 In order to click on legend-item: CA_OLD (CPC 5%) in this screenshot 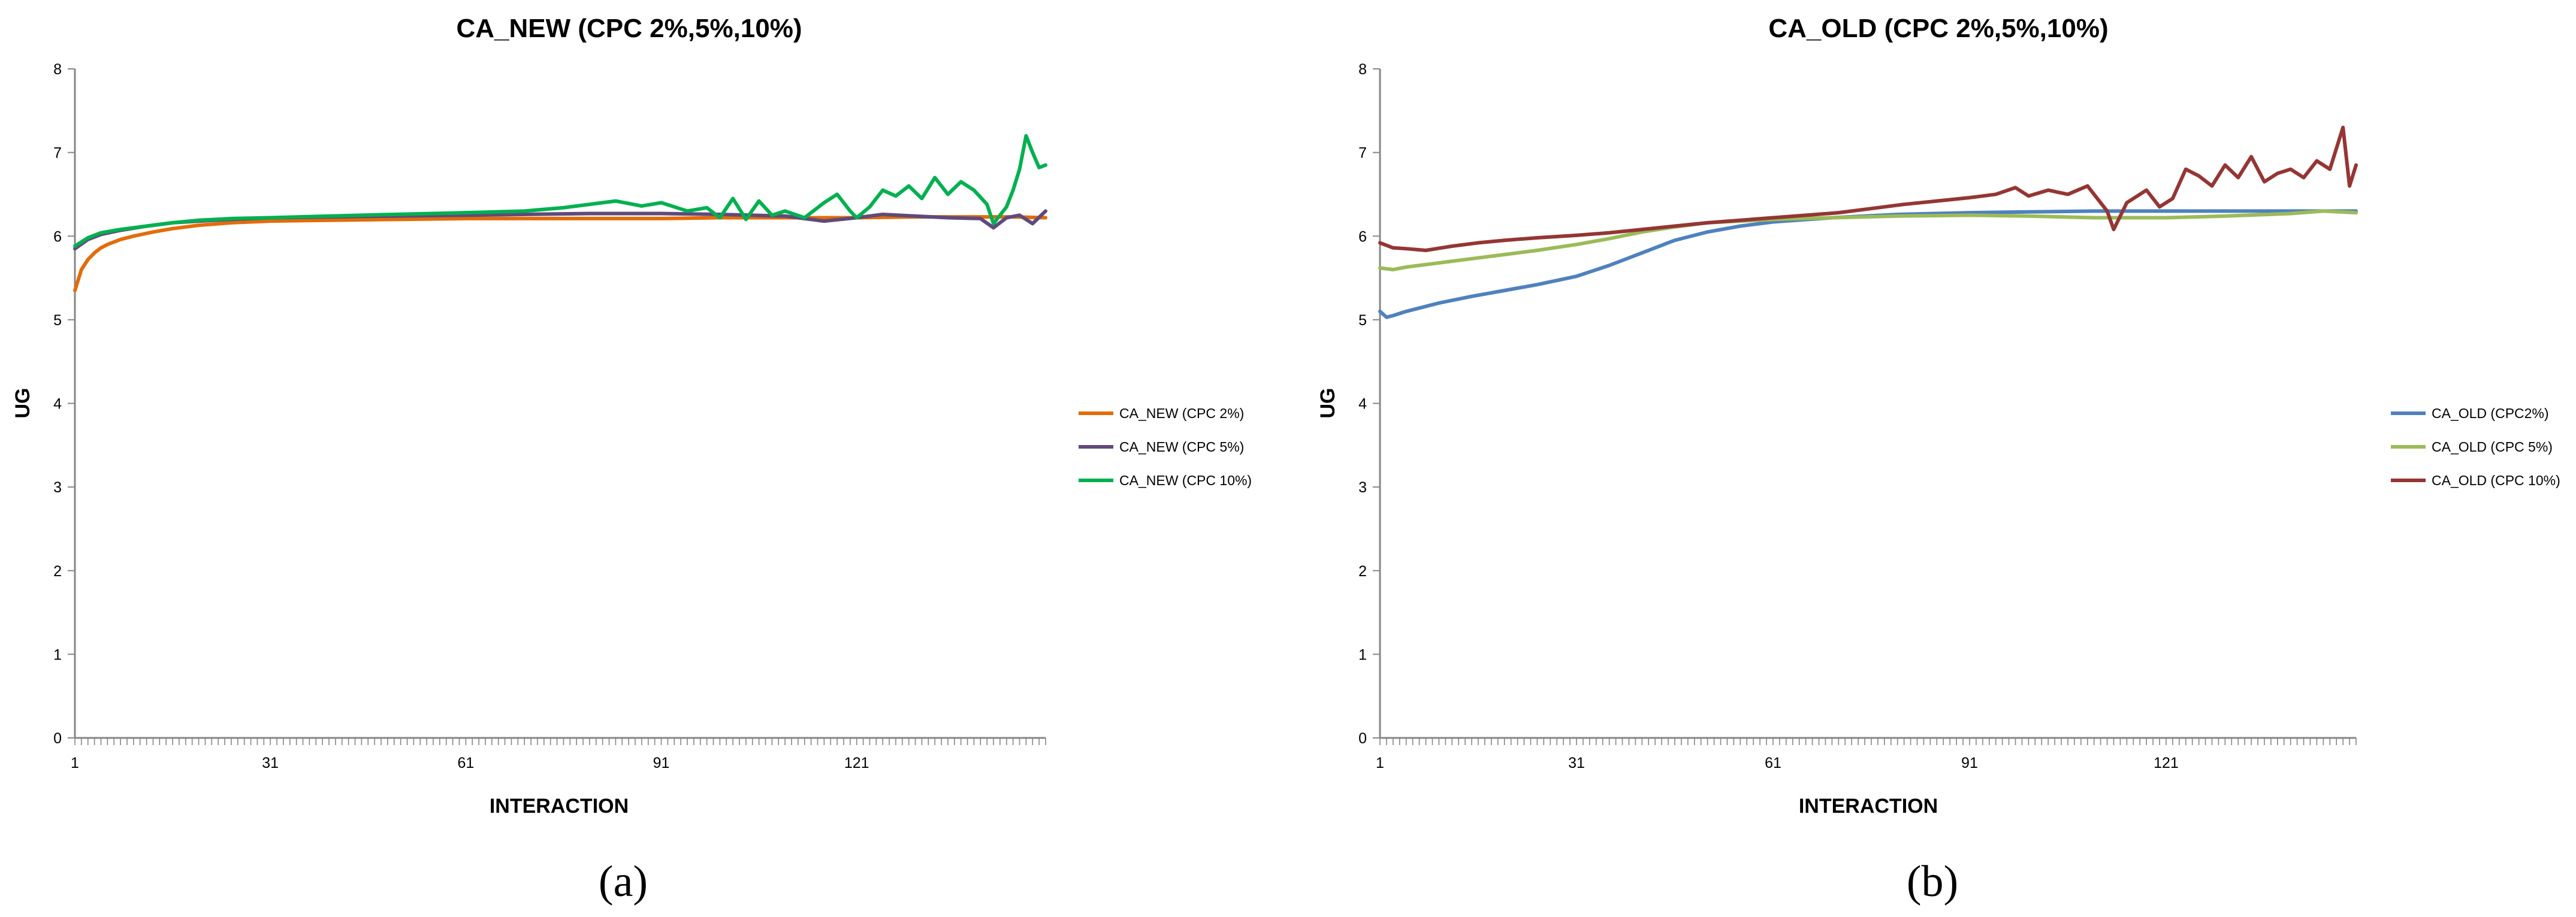, I will do `click(2472, 447)`.